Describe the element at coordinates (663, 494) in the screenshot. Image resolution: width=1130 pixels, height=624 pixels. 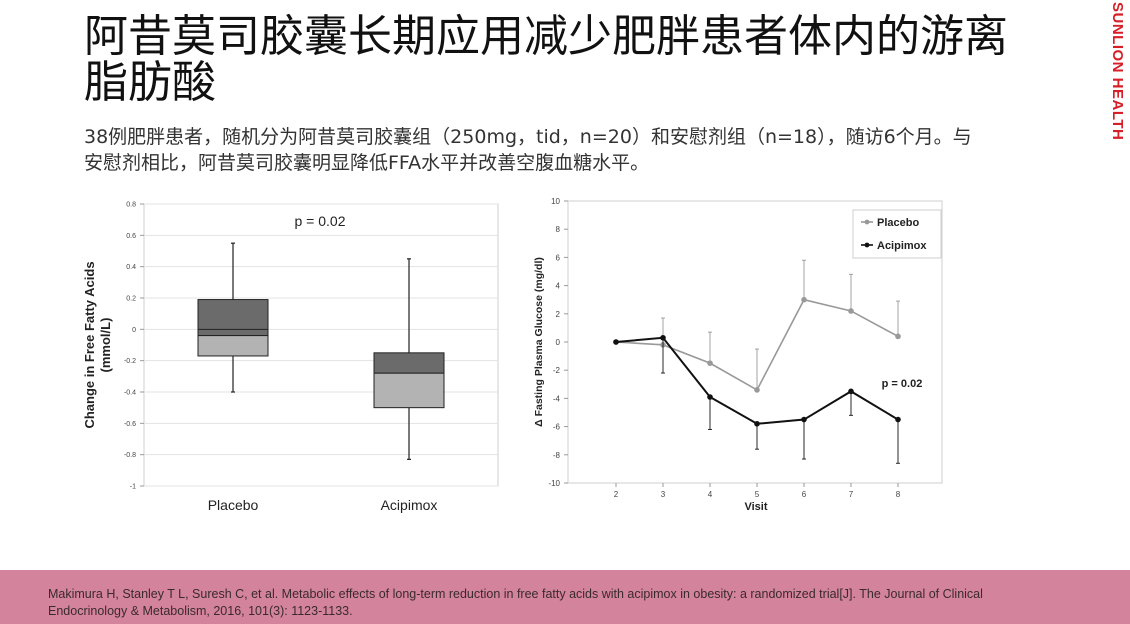
I see `x-tick-label: 3` at that location.